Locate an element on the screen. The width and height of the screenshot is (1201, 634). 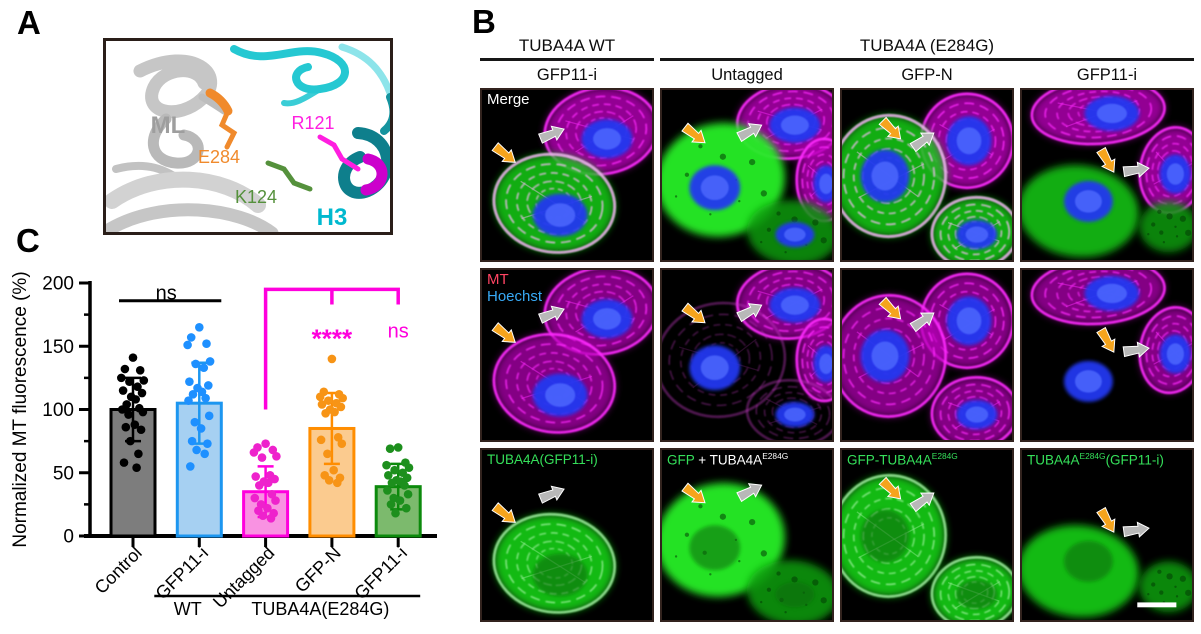
svg-text: WT is located at coordinates (188, 609).